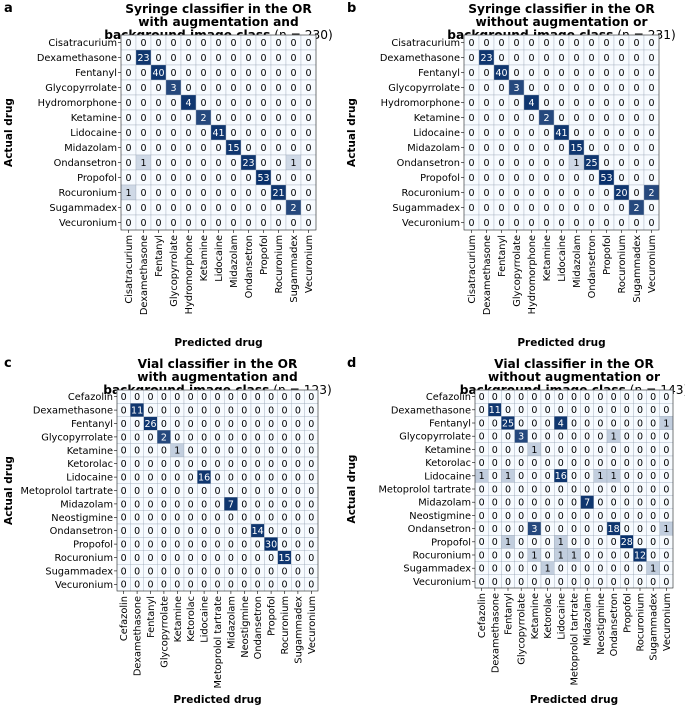 This screenshot has width=685, height=711. I want to click on cell-value: 23, so click(143, 58).